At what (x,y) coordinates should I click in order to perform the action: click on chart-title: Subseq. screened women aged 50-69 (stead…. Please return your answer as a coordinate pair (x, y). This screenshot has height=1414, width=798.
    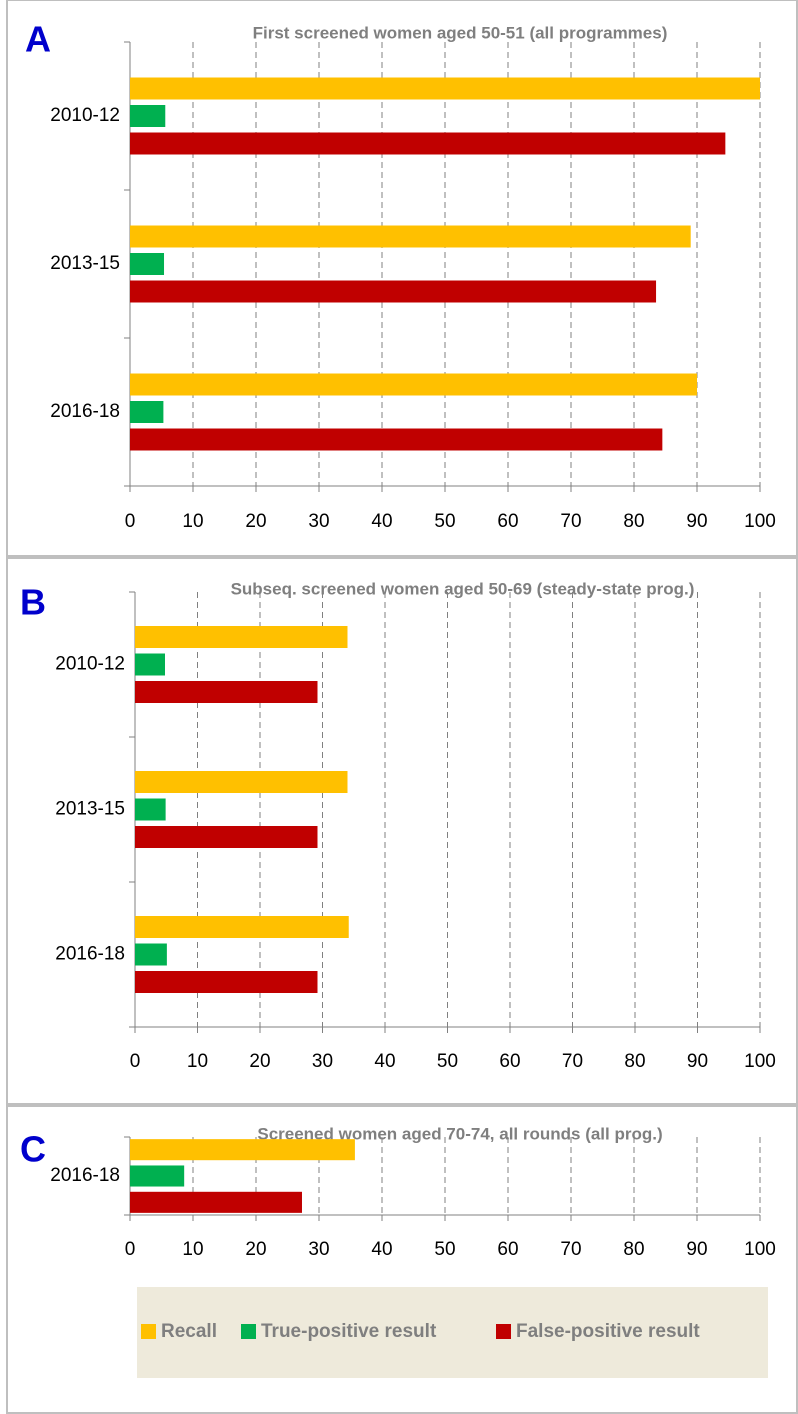
    Looking at the image, I should click on (463, 588).